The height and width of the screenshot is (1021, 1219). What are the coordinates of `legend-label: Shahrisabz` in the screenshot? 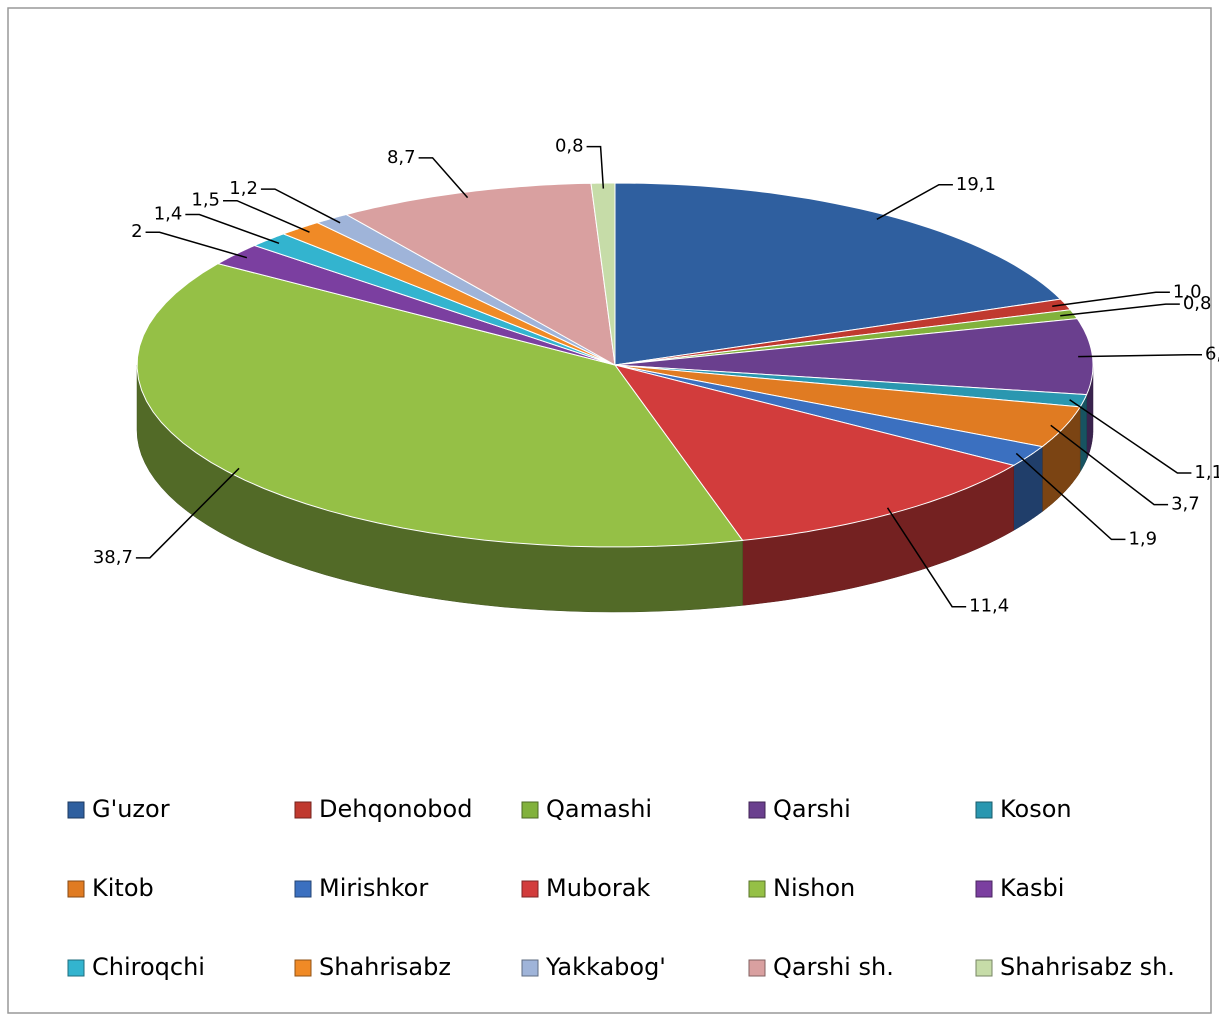 It's located at (385, 967).